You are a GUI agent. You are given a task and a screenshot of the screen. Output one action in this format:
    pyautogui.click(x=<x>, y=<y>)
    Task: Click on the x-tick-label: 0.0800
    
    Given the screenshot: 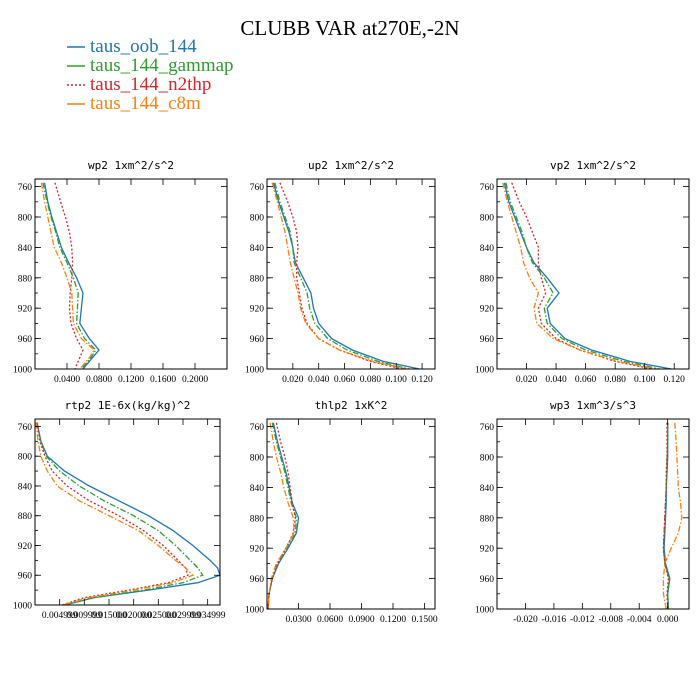 What is the action you would take?
    pyautogui.click(x=99, y=380)
    